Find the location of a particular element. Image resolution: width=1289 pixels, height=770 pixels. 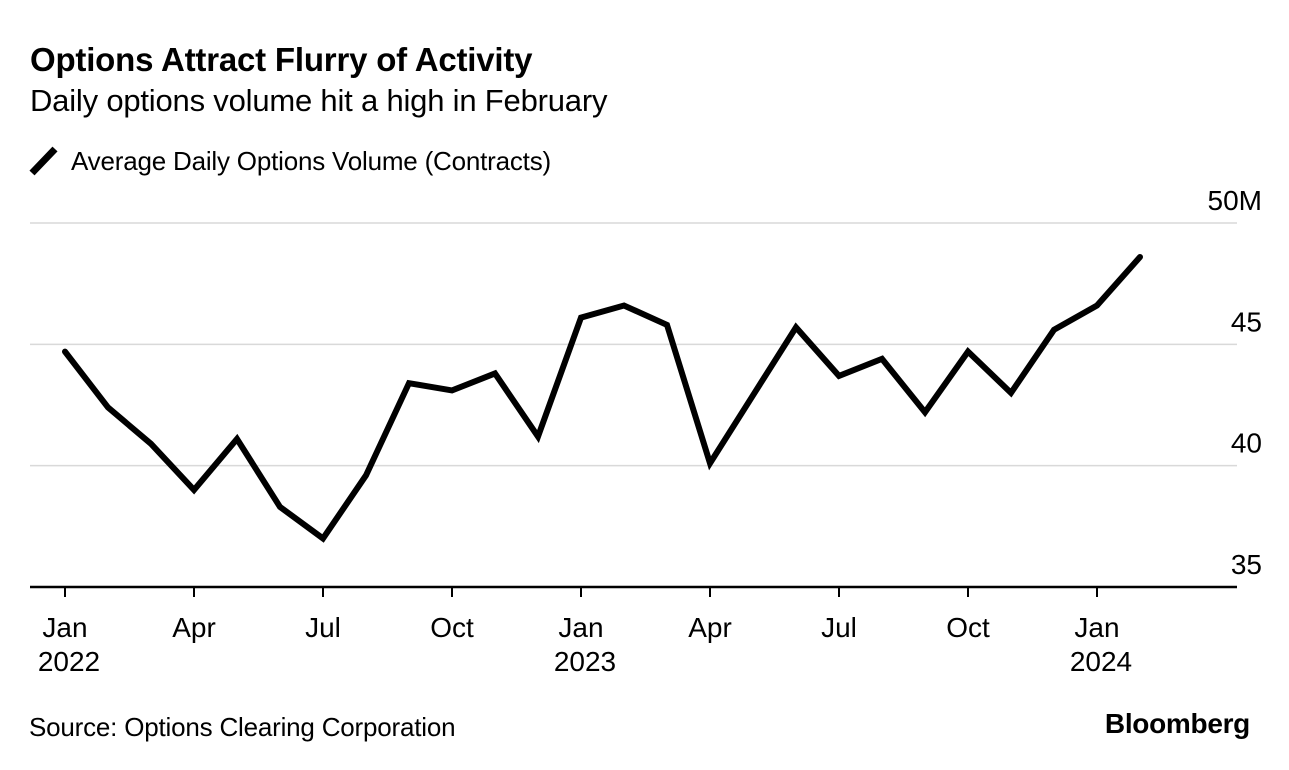

line-series-icon is located at coordinates (43, 161).